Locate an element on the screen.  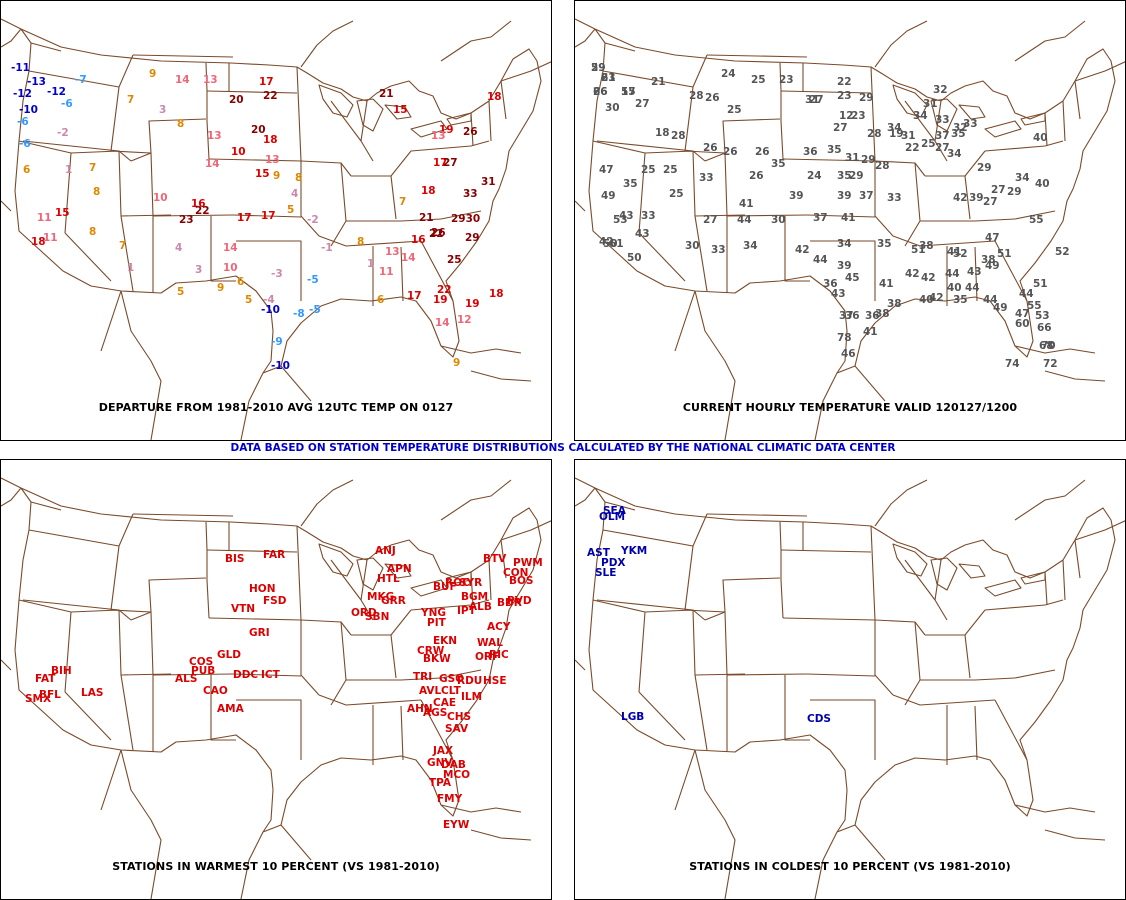
departure-value: 3 is located at coordinates (162, 110).